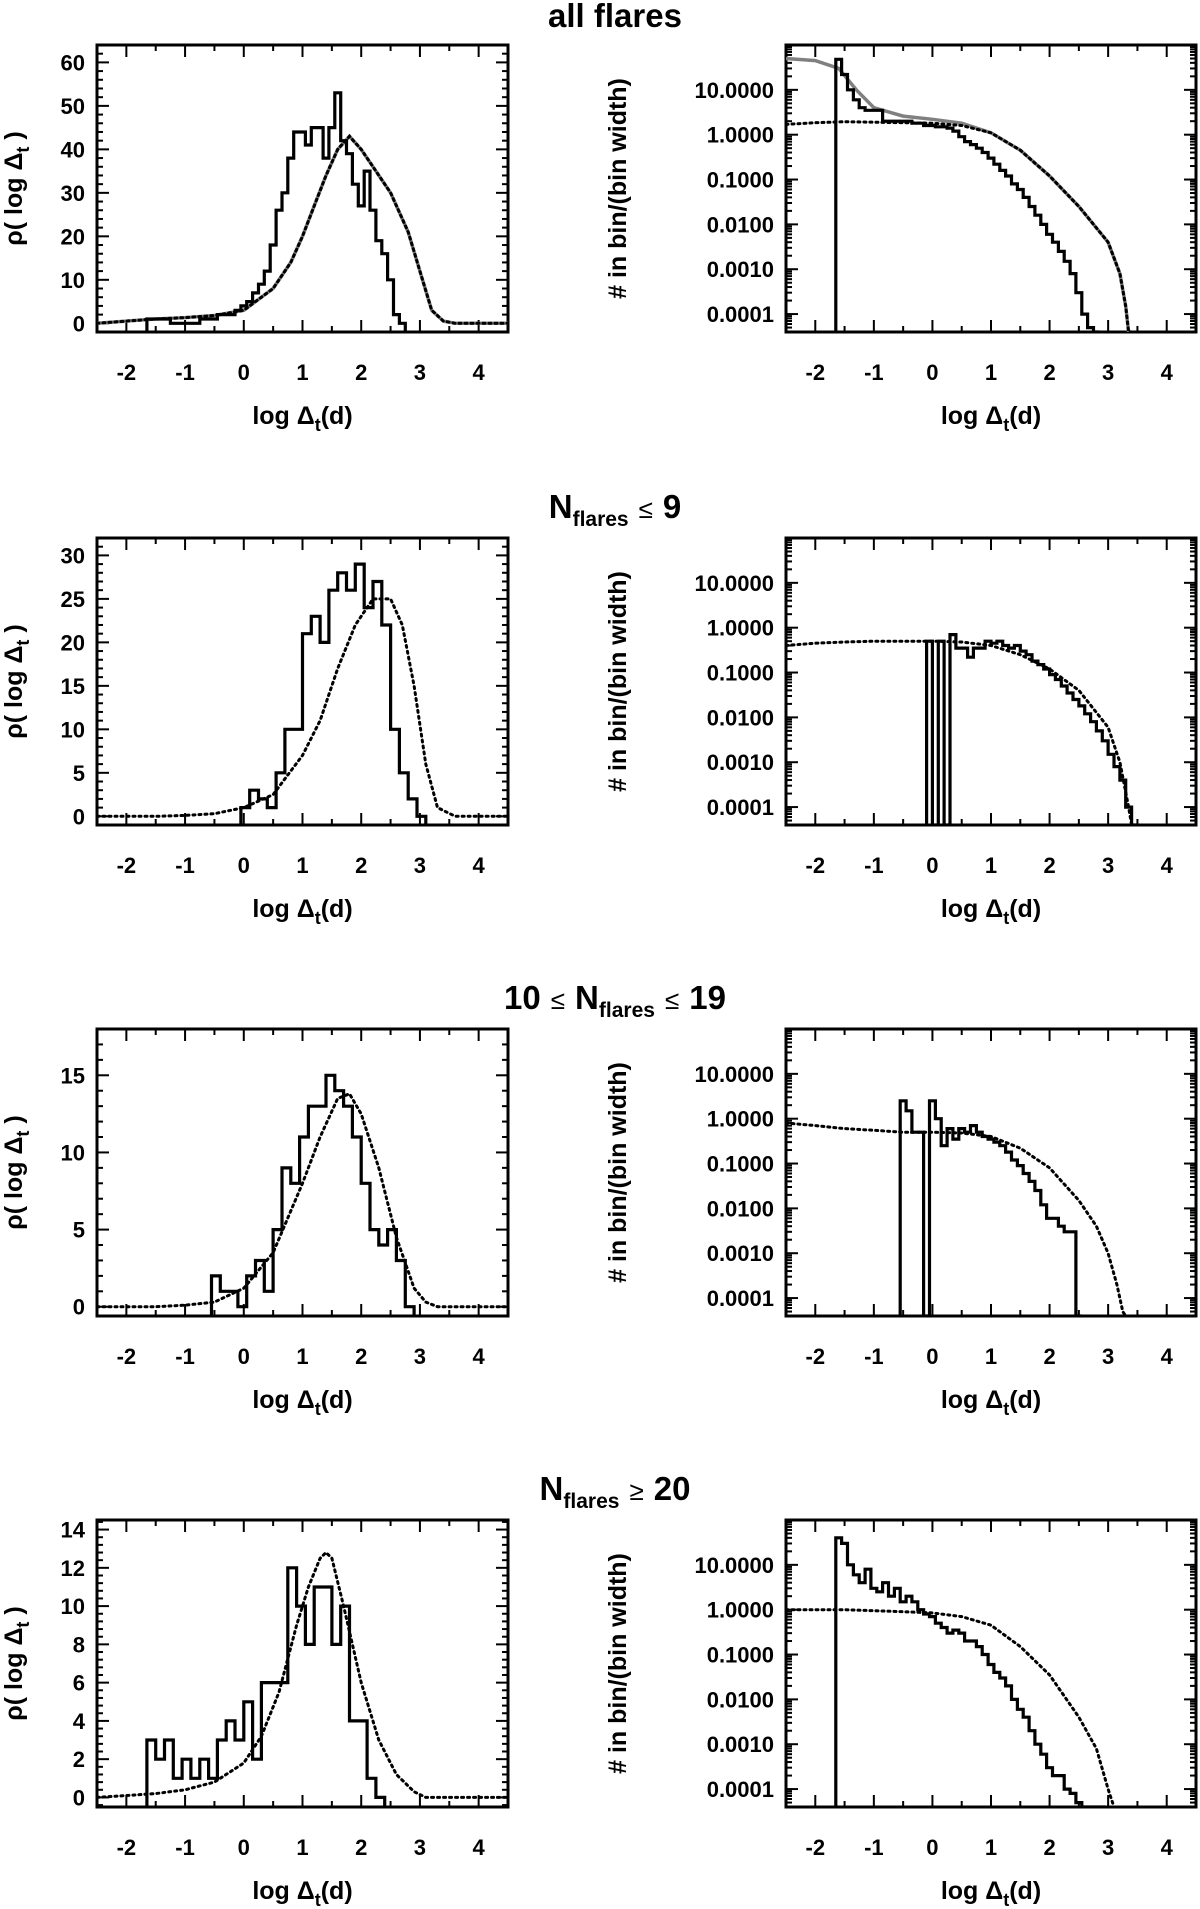  I want to click on y-tick-label: 20, so click(73, 642).